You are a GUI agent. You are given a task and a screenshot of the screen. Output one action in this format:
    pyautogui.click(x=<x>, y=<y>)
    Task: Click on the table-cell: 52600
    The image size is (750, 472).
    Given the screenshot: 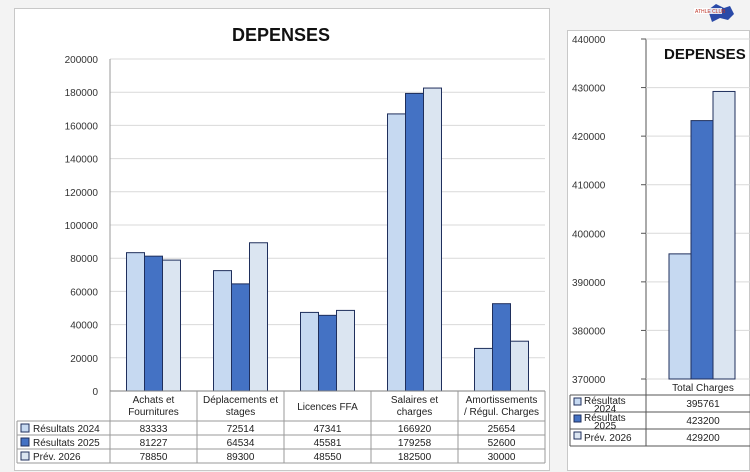 What is the action you would take?
    pyautogui.click(x=502, y=443)
    